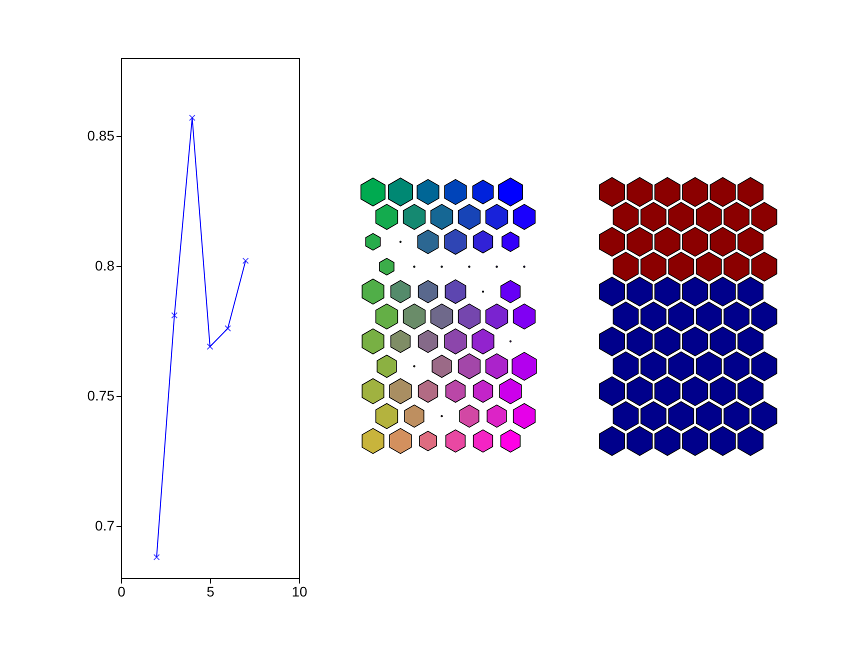  Describe the element at coordinates (105, 526) in the screenshot. I see `y-tick-label: 0.7` at that location.